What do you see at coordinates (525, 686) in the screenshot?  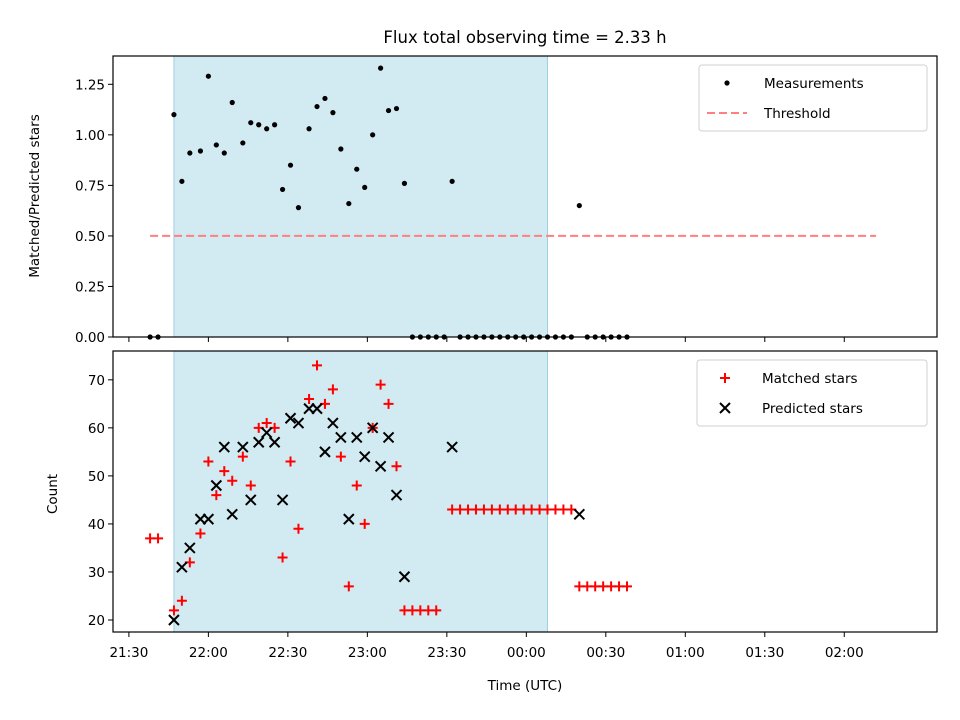 I see `x-axis-label: Time (UTC)` at bounding box center [525, 686].